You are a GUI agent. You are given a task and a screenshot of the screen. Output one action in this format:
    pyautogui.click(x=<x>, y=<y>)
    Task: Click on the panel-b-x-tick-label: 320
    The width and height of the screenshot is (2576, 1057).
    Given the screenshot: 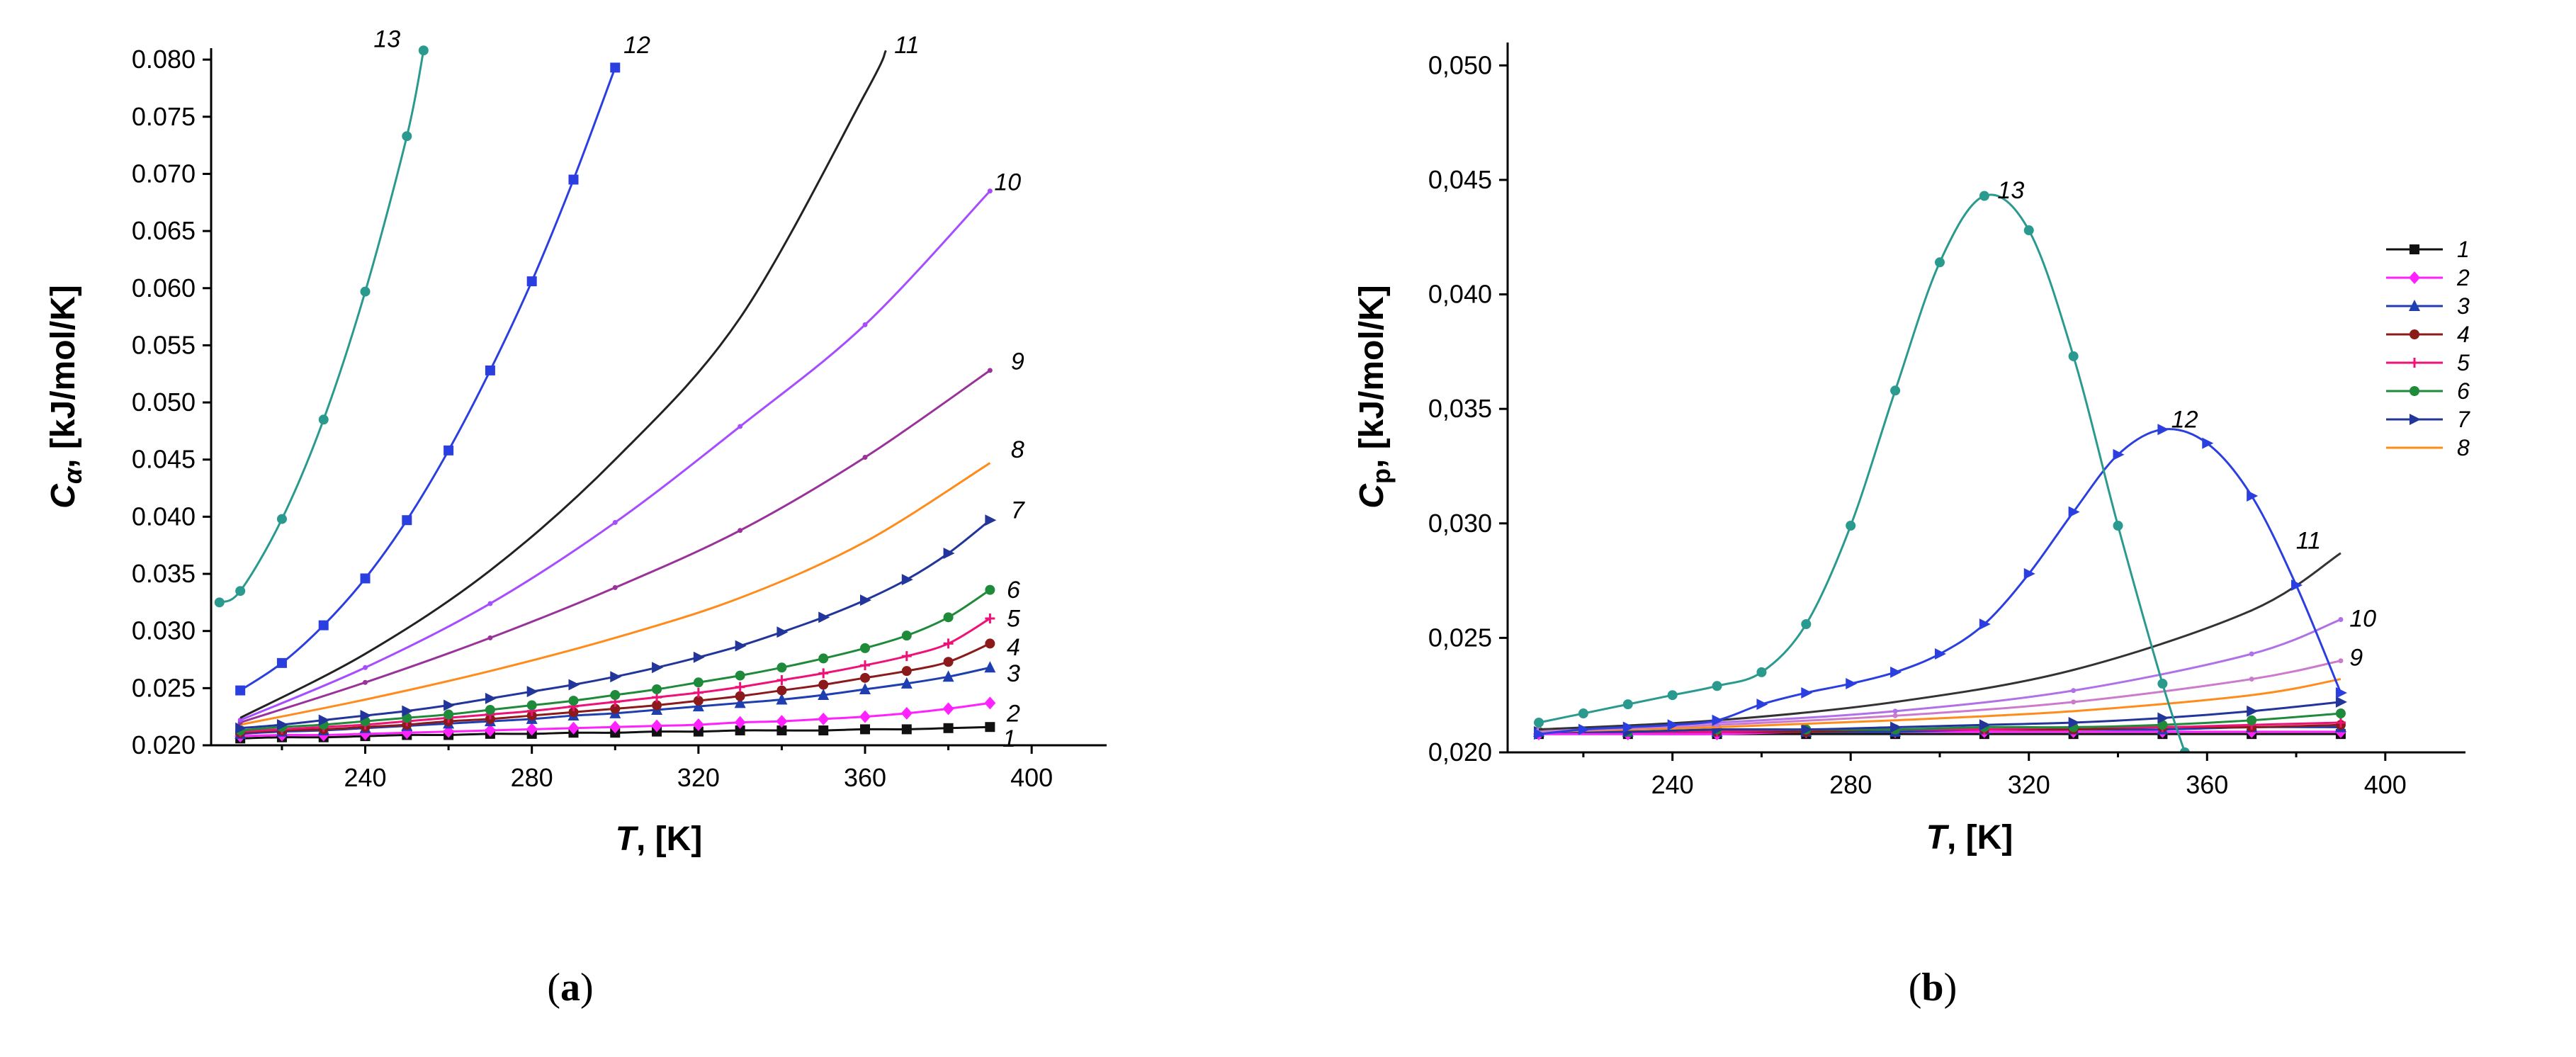 What is the action you would take?
    pyautogui.click(x=2029, y=784)
    